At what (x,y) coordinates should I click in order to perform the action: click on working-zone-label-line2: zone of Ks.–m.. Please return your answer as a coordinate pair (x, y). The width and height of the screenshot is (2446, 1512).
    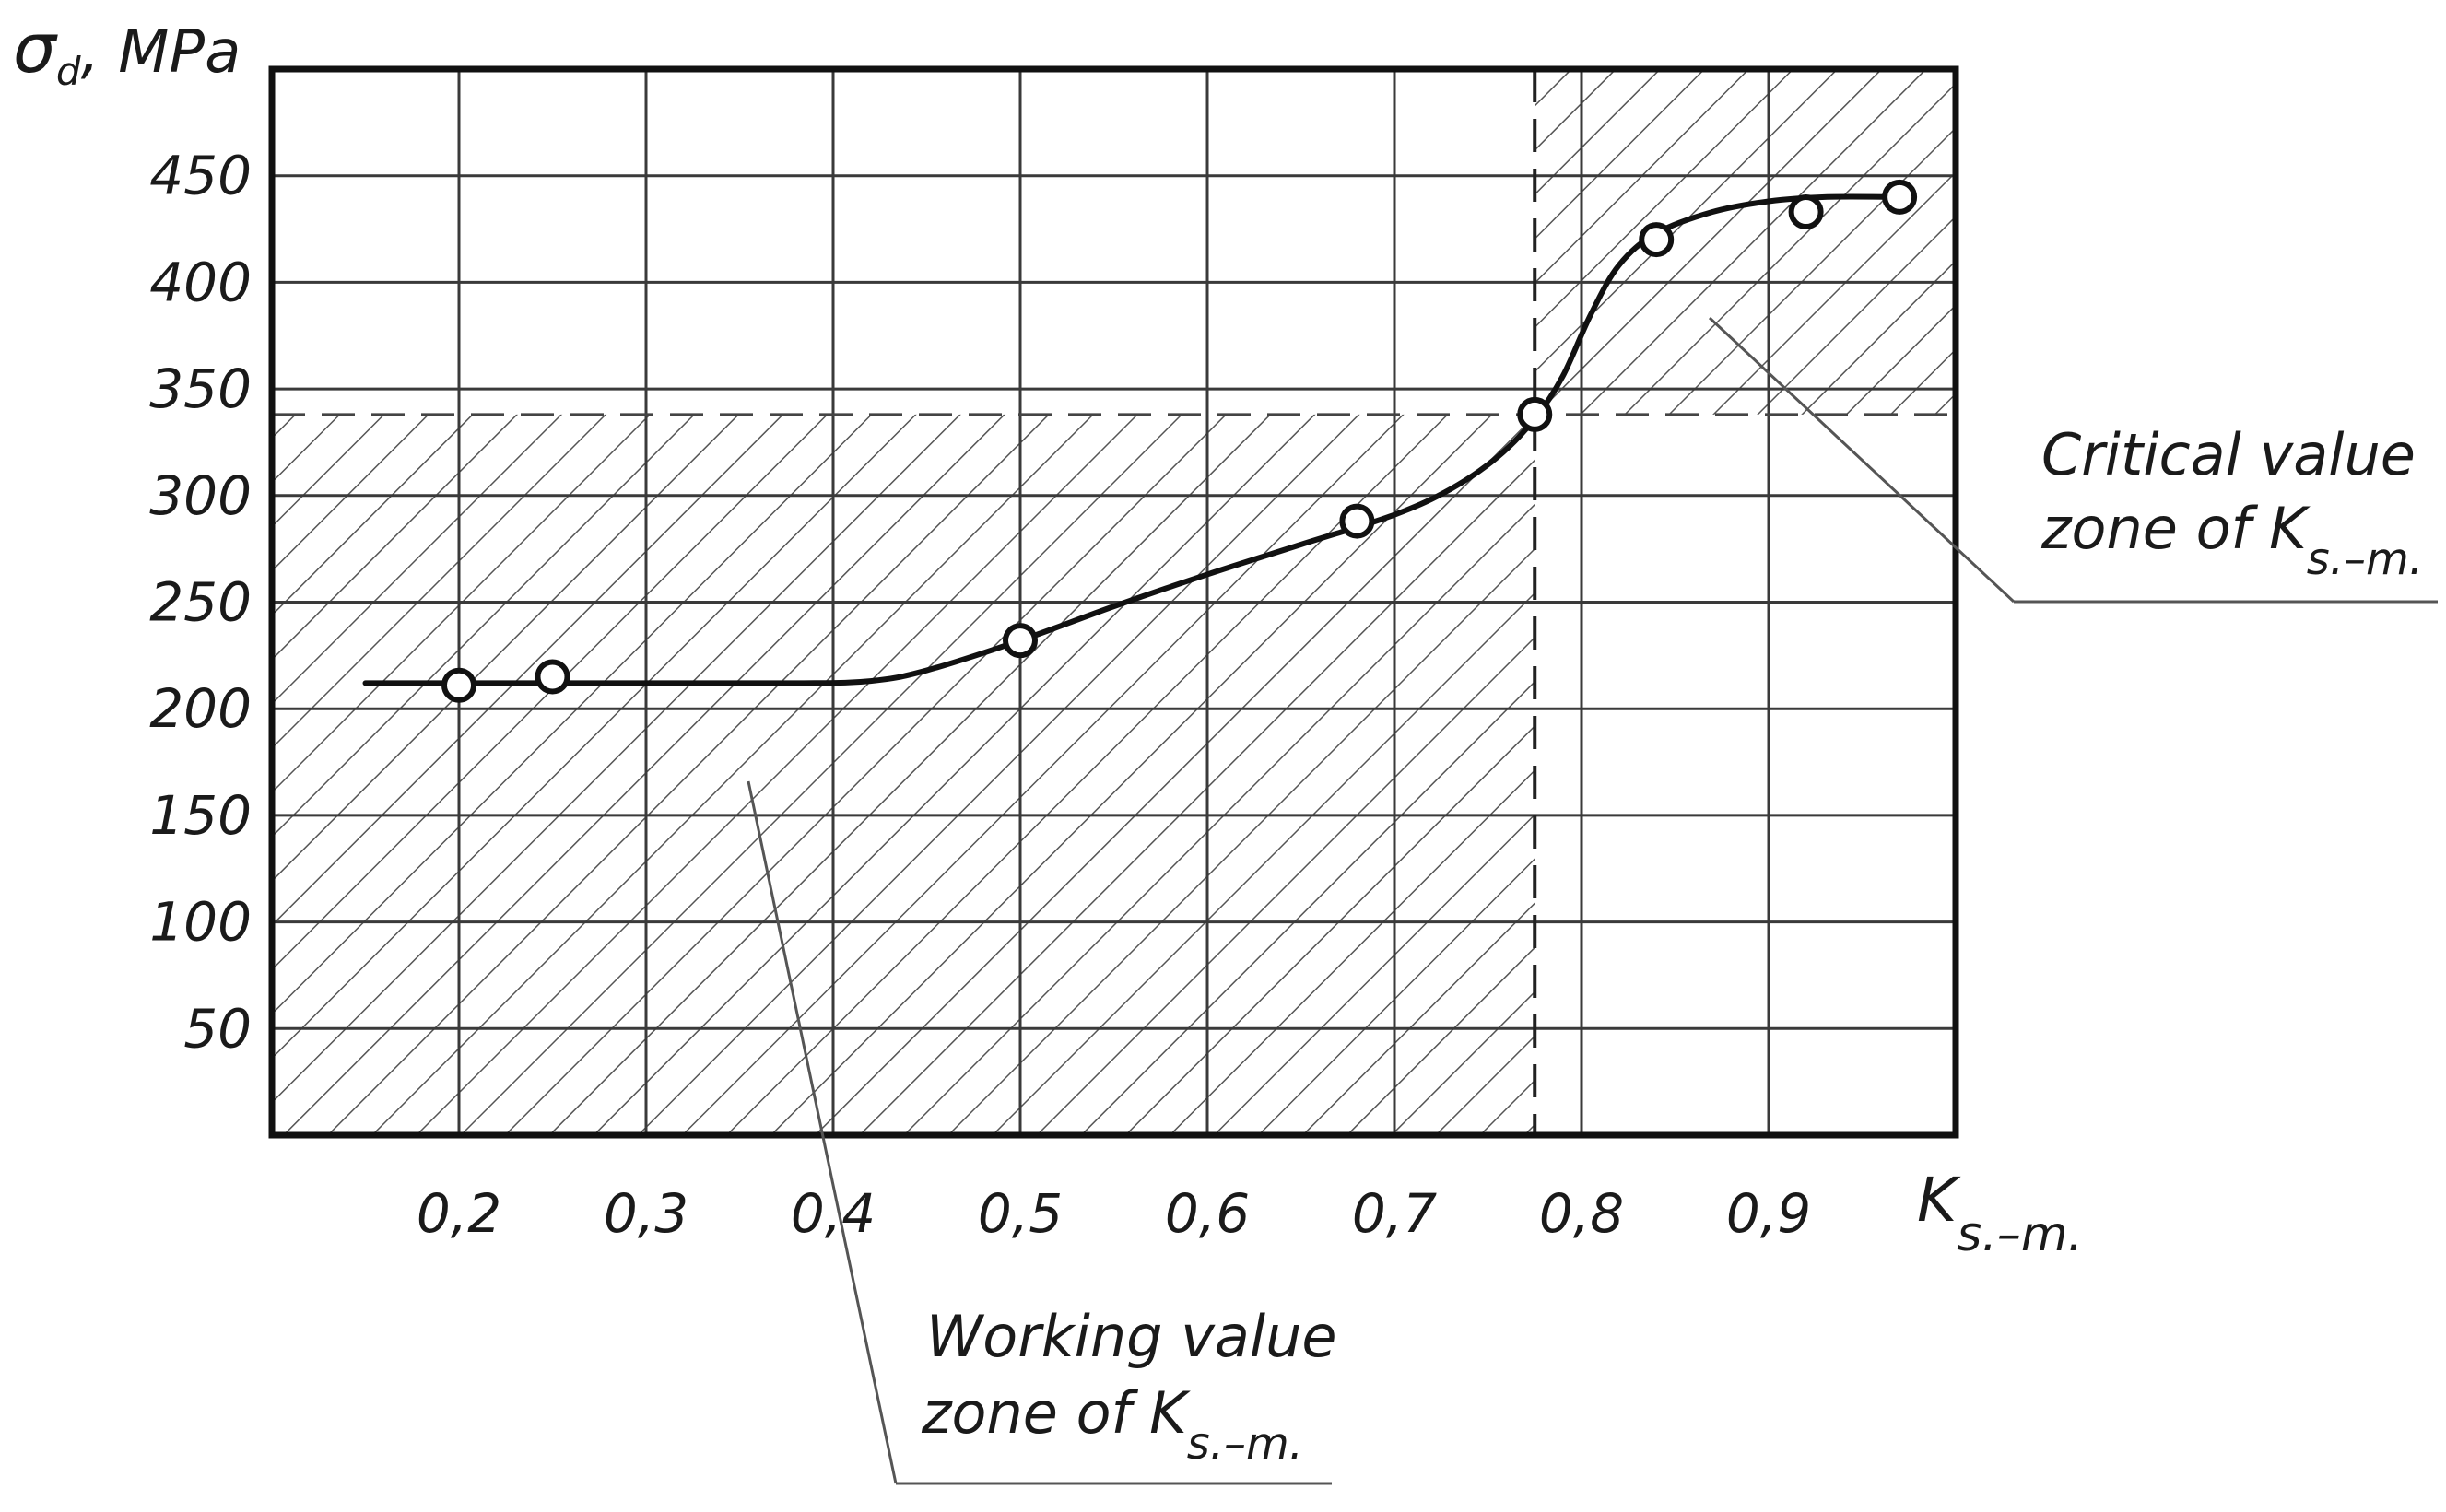
    Looking at the image, I should click on (1112, 1424).